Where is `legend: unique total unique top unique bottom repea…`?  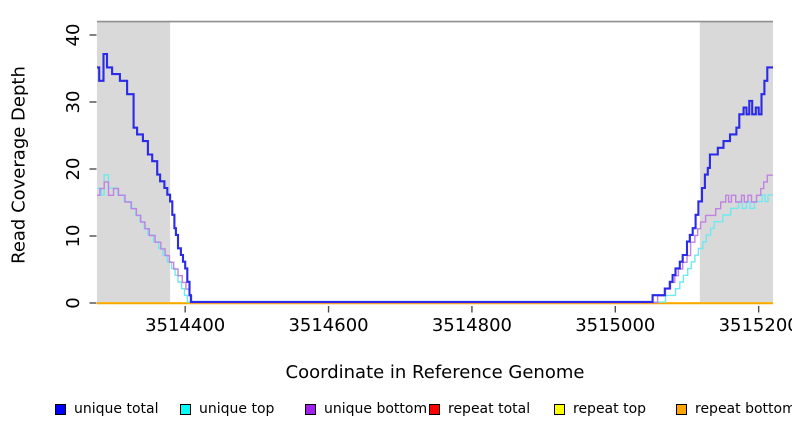 legend: unique total unique top unique bottom repea… is located at coordinates (396, 410).